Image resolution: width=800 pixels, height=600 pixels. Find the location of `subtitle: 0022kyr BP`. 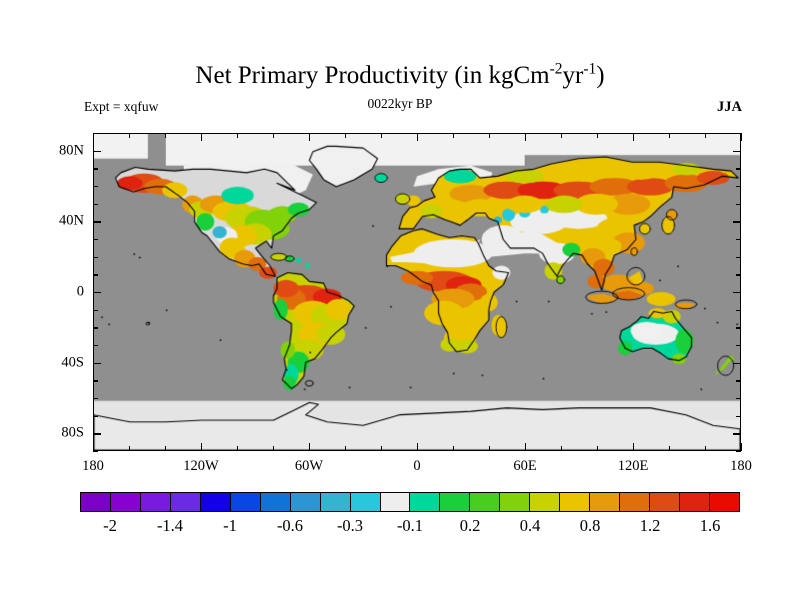

subtitle: 0022kyr BP is located at coordinates (400, 103).